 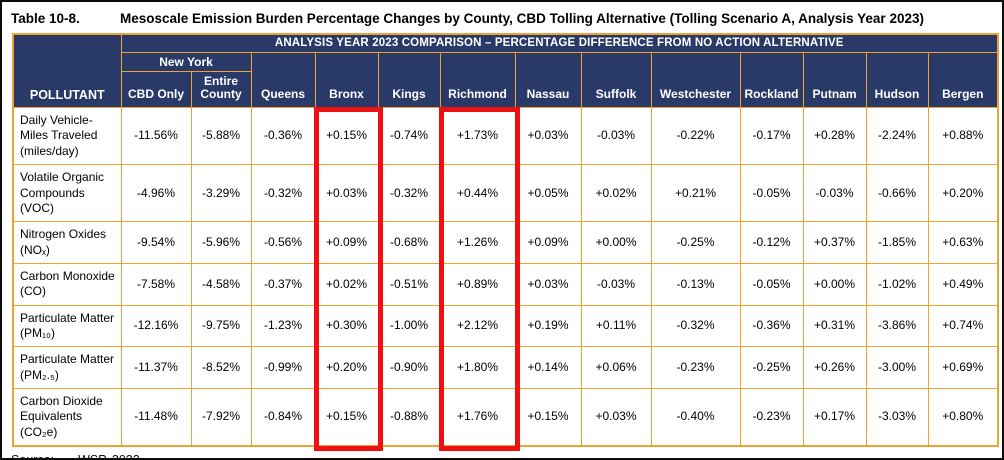 I want to click on value-cell-queens: -0.99%, so click(x=283, y=368).